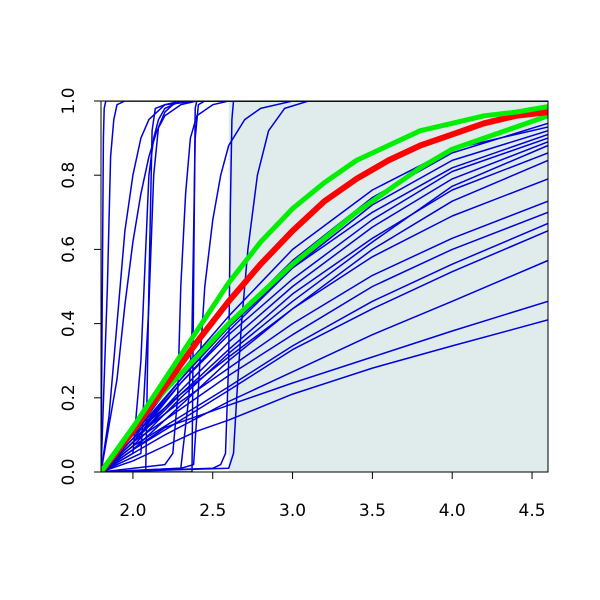 The height and width of the screenshot is (600, 600). What do you see at coordinates (69, 471) in the screenshot?
I see `y-tick-label: 0.0` at bounding box center [69, 471].